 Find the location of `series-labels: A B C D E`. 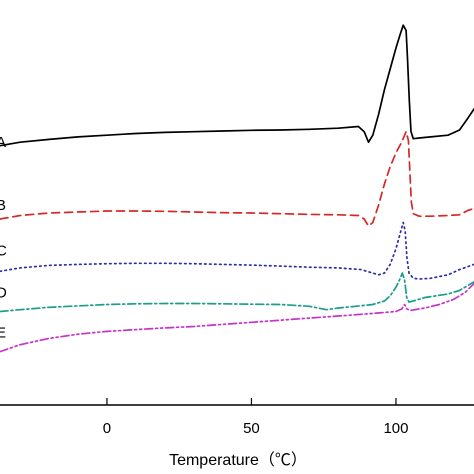

series-labels: A B C D E is located at coordinates (3, 237).